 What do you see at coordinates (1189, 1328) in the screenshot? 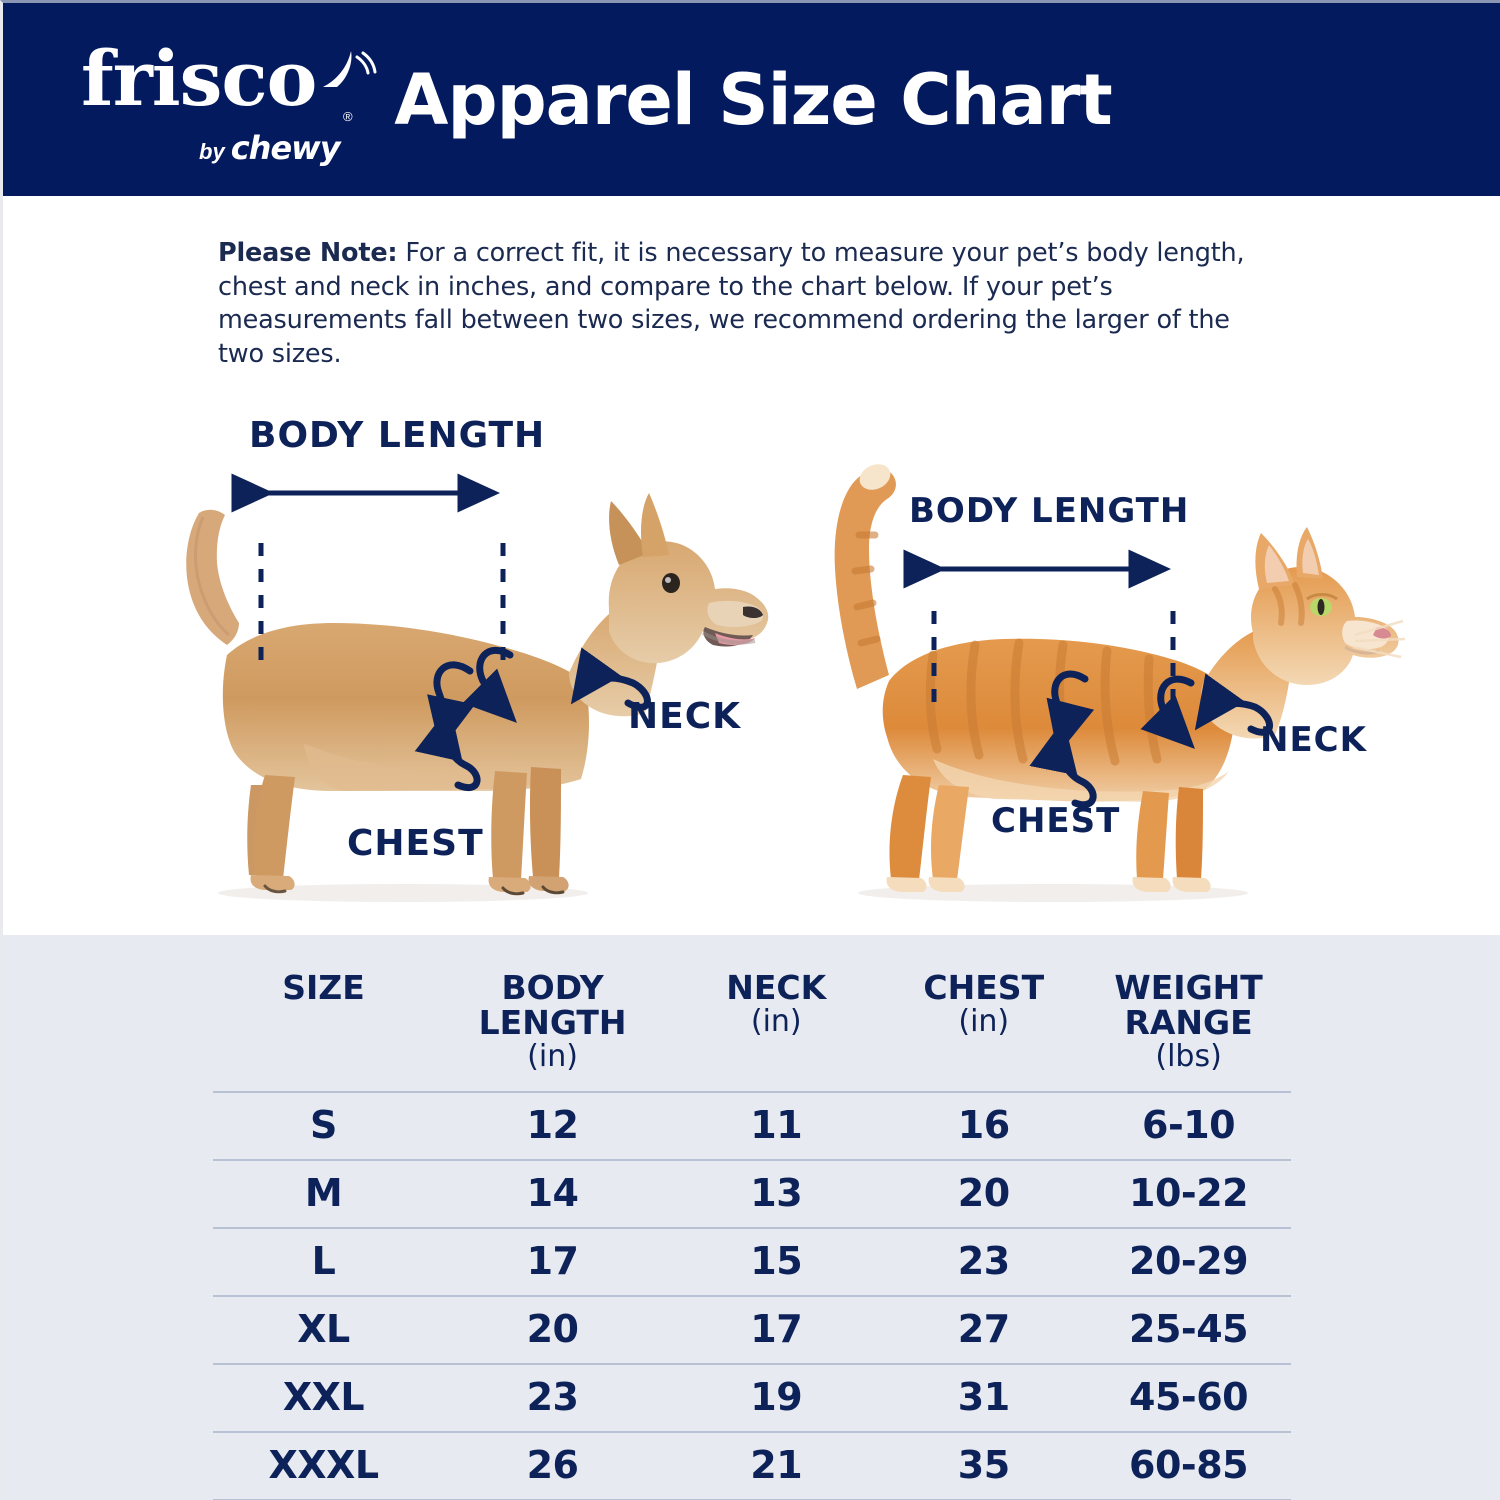
I see `cell-weight-range: 25-45` at bounding box center [1189, 1328].